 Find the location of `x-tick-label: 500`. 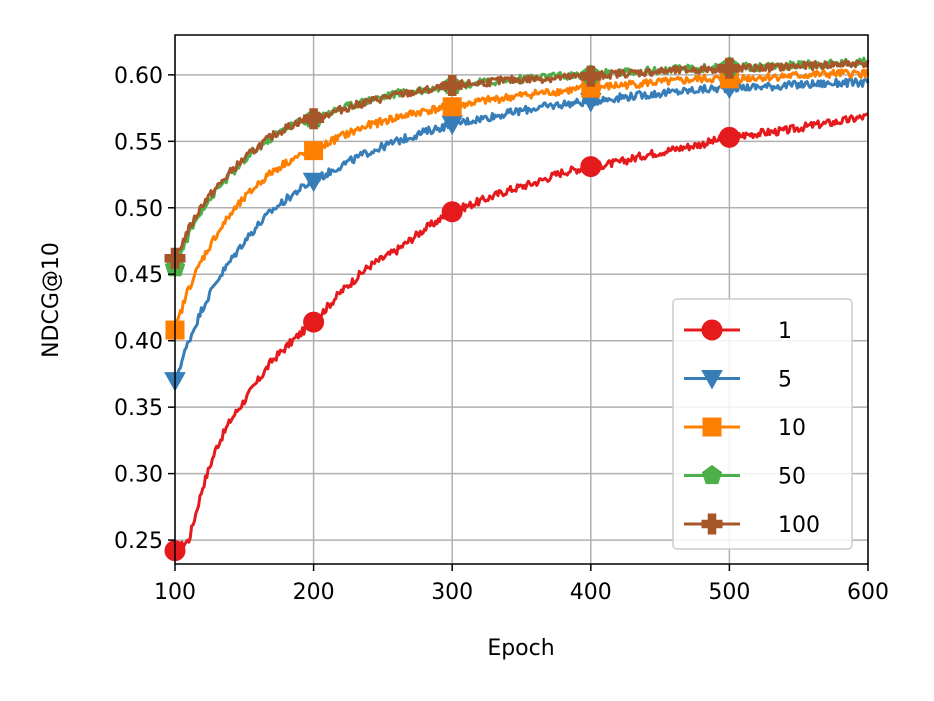

x-tick-label: 500 is located at coordinates (729, 592).